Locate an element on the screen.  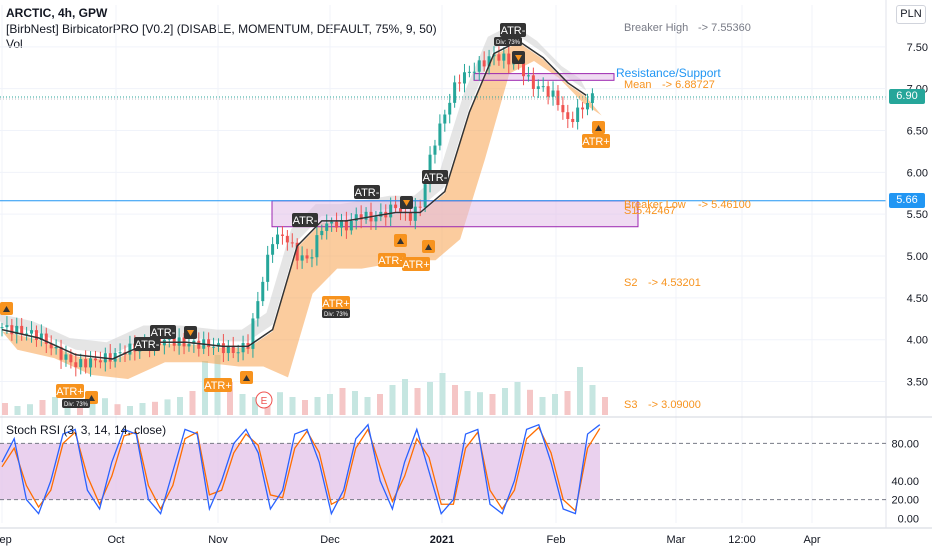
atr-minus-marker-4-text: ATR- is located at coordinates (367, 193).